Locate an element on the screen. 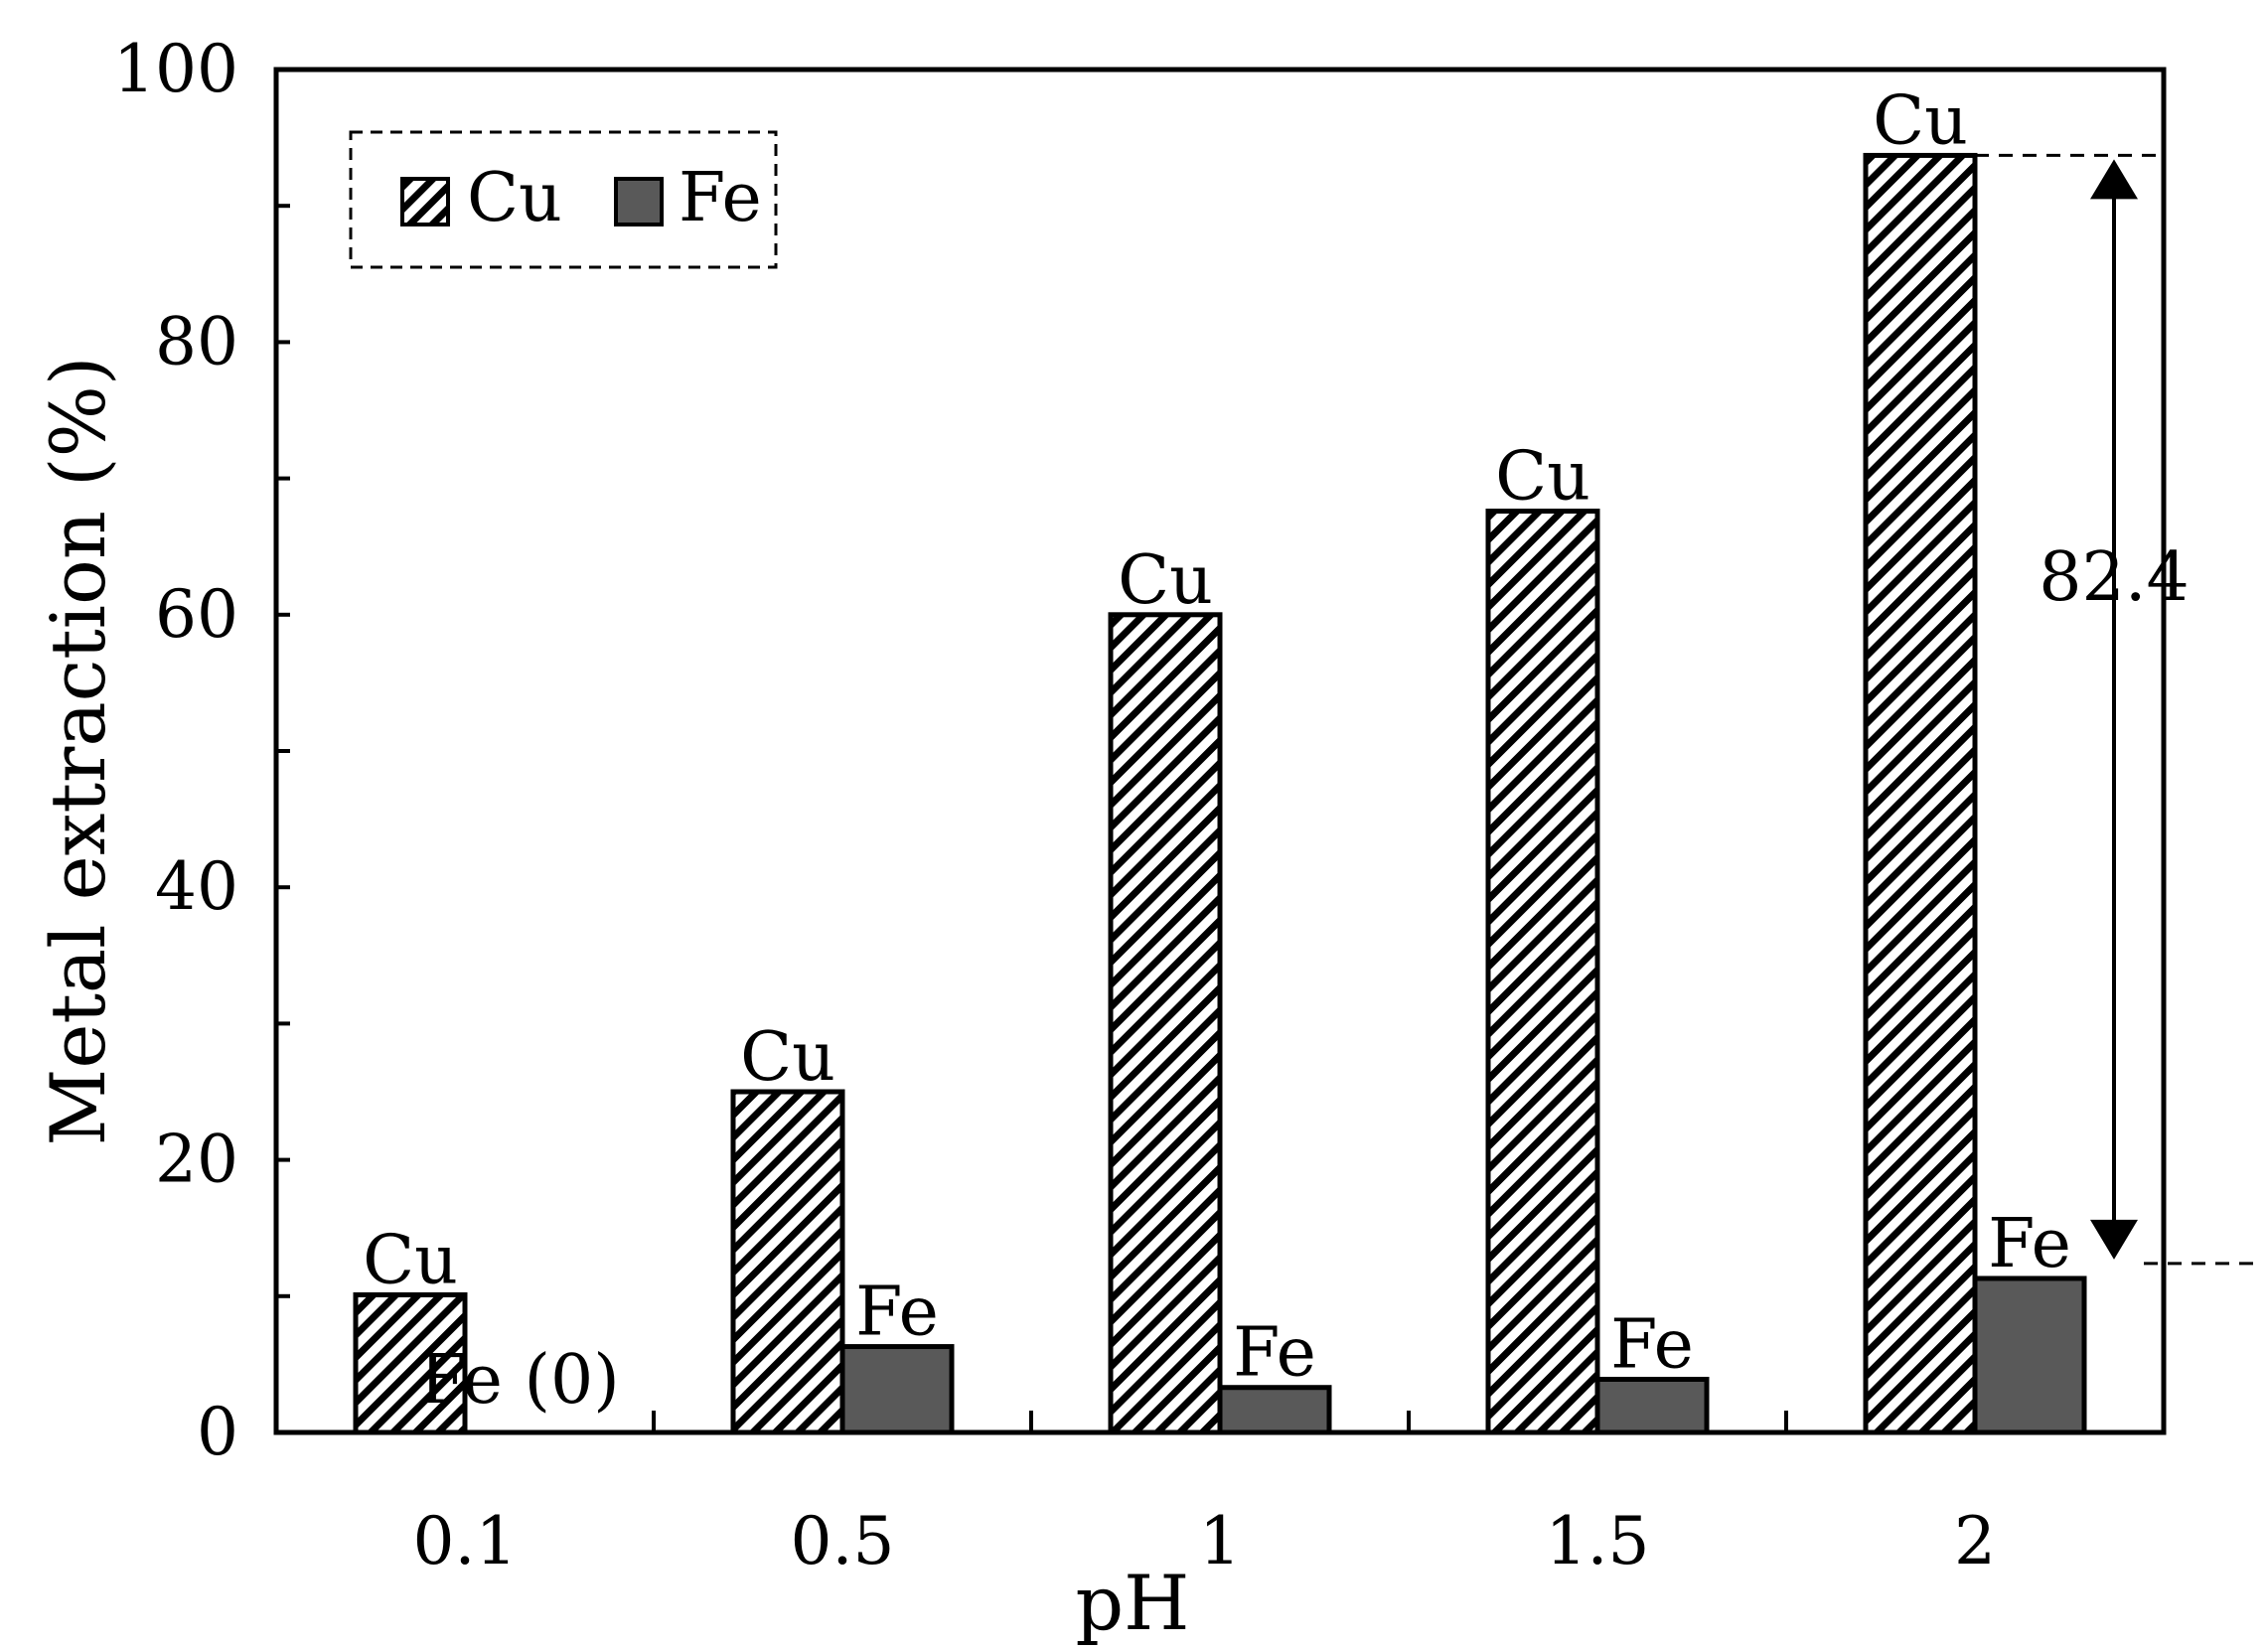 This screenshot has width=2268, height=1651. legend: Cu Fe is located at coordinates (563, 199).